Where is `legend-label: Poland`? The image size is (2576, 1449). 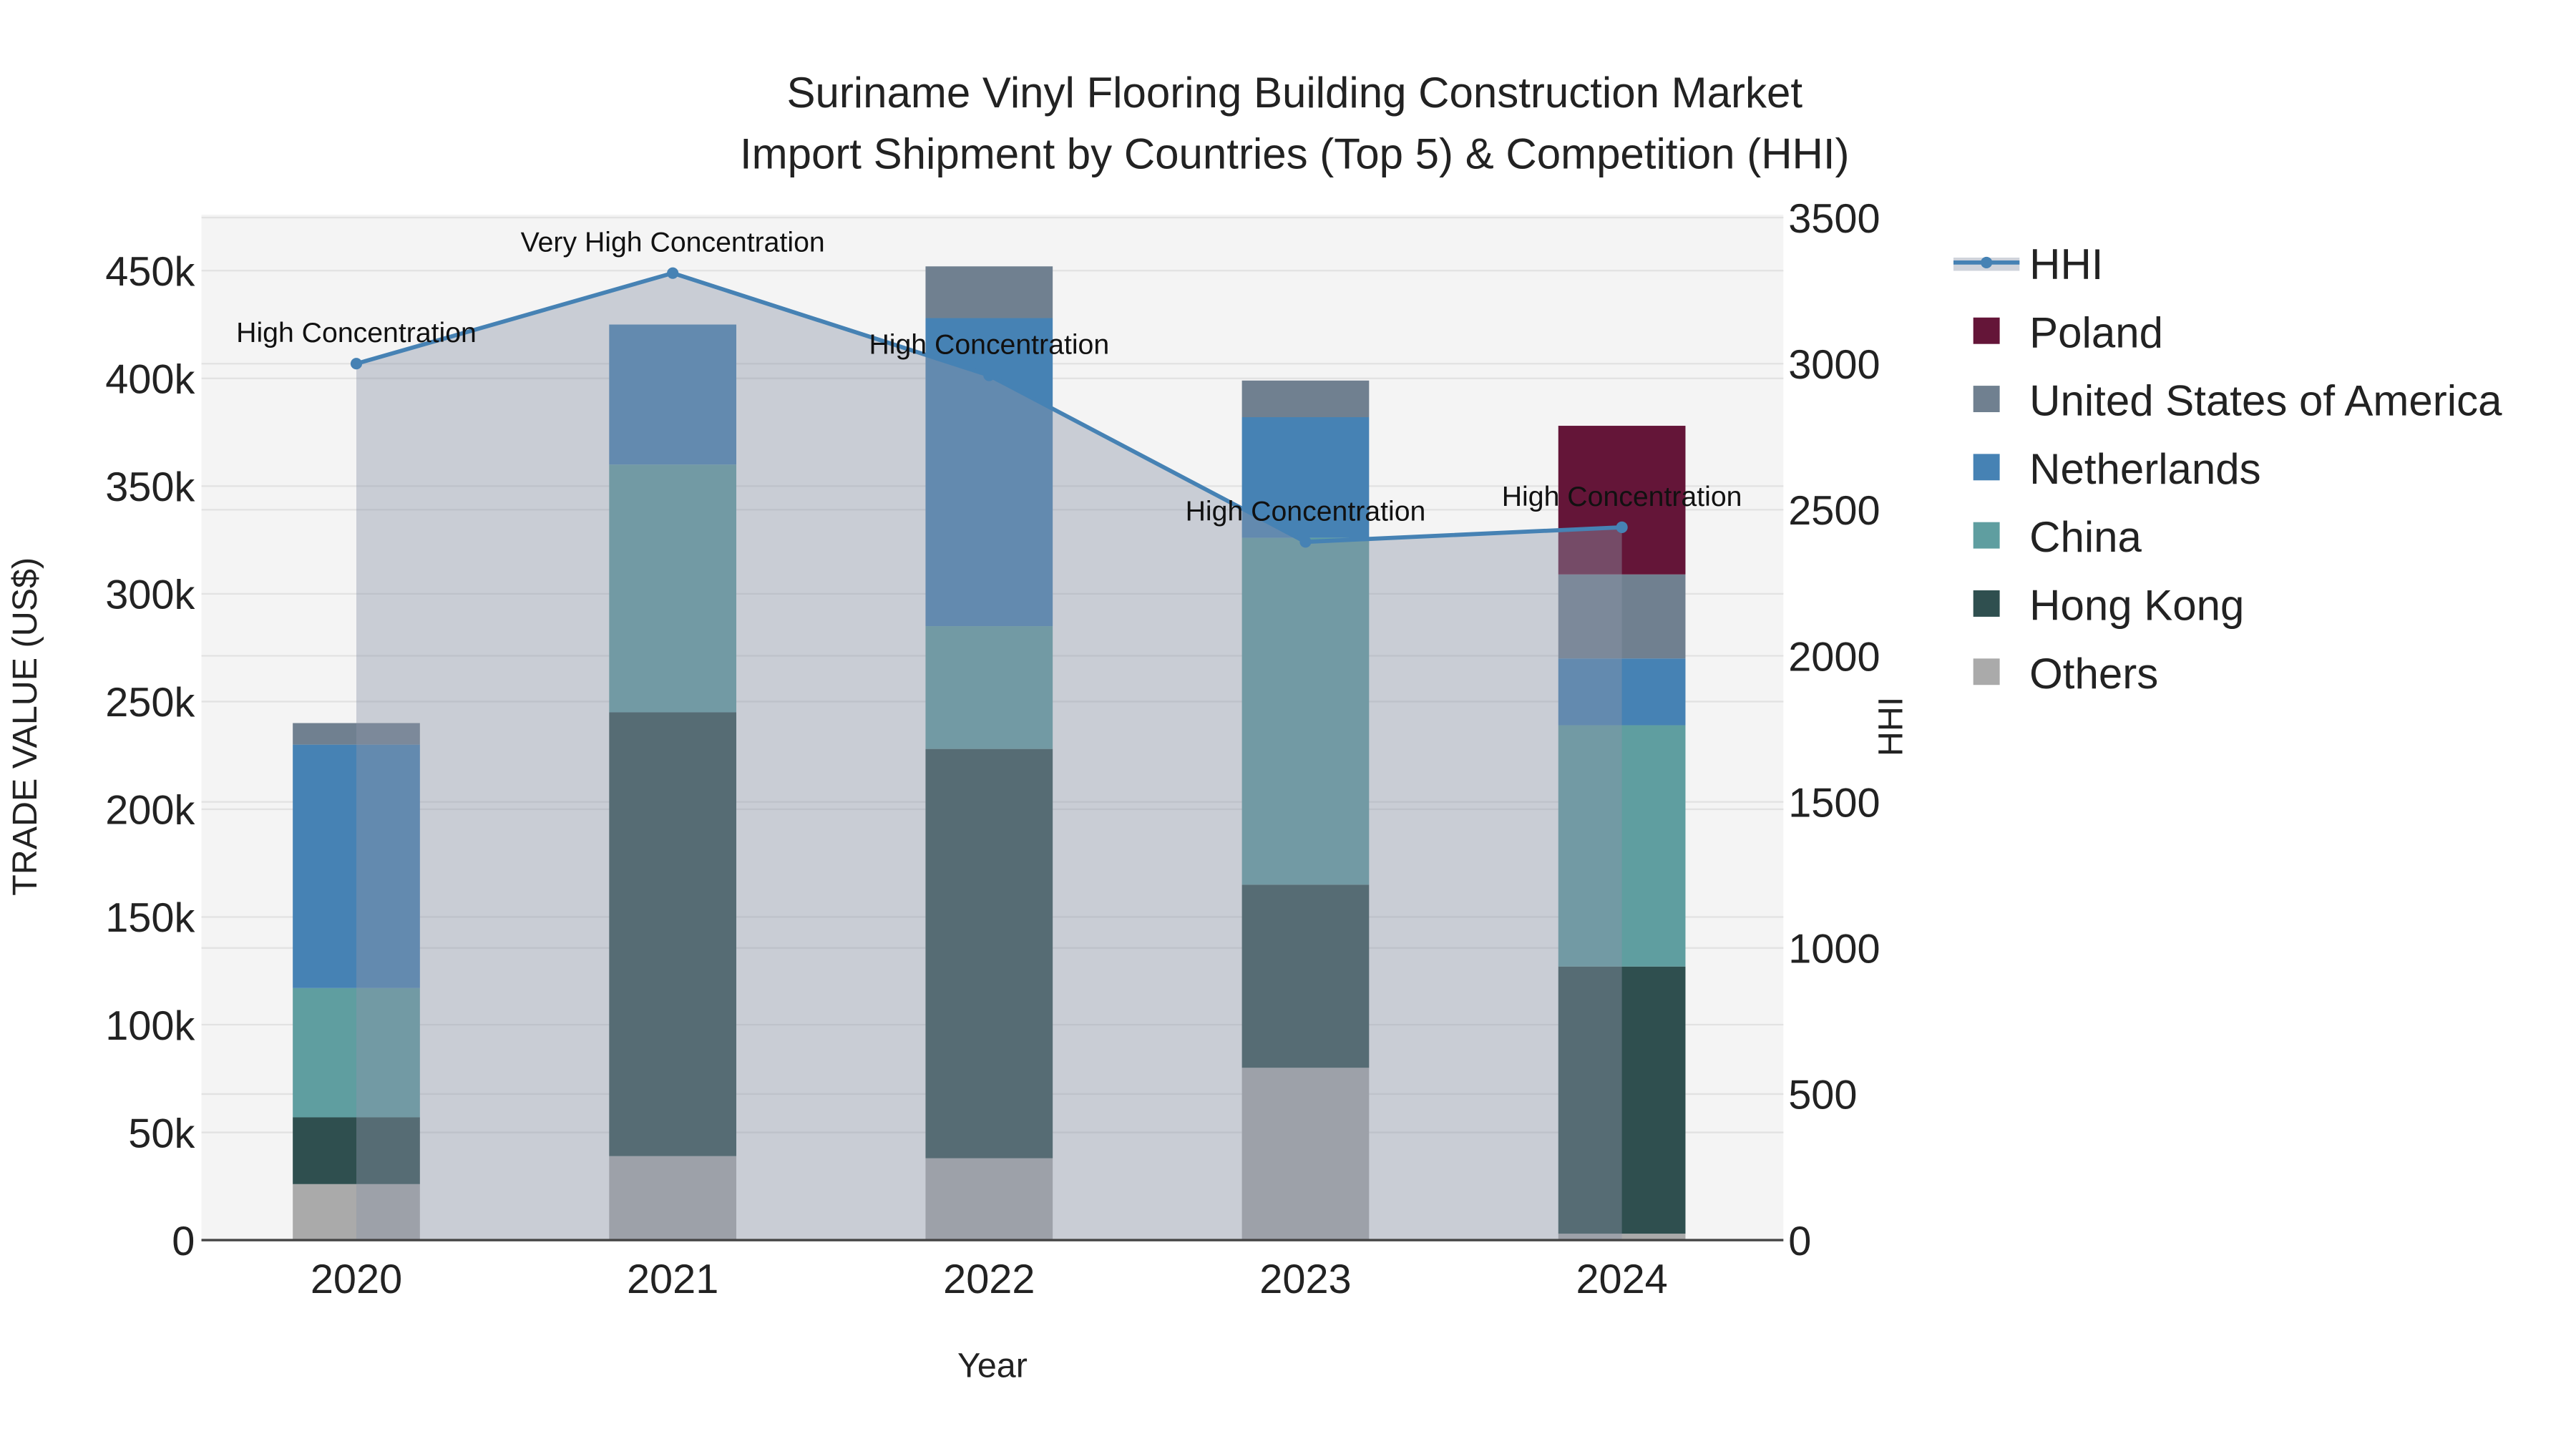
legend-label: Poland is located at coordinates (2096, 332).